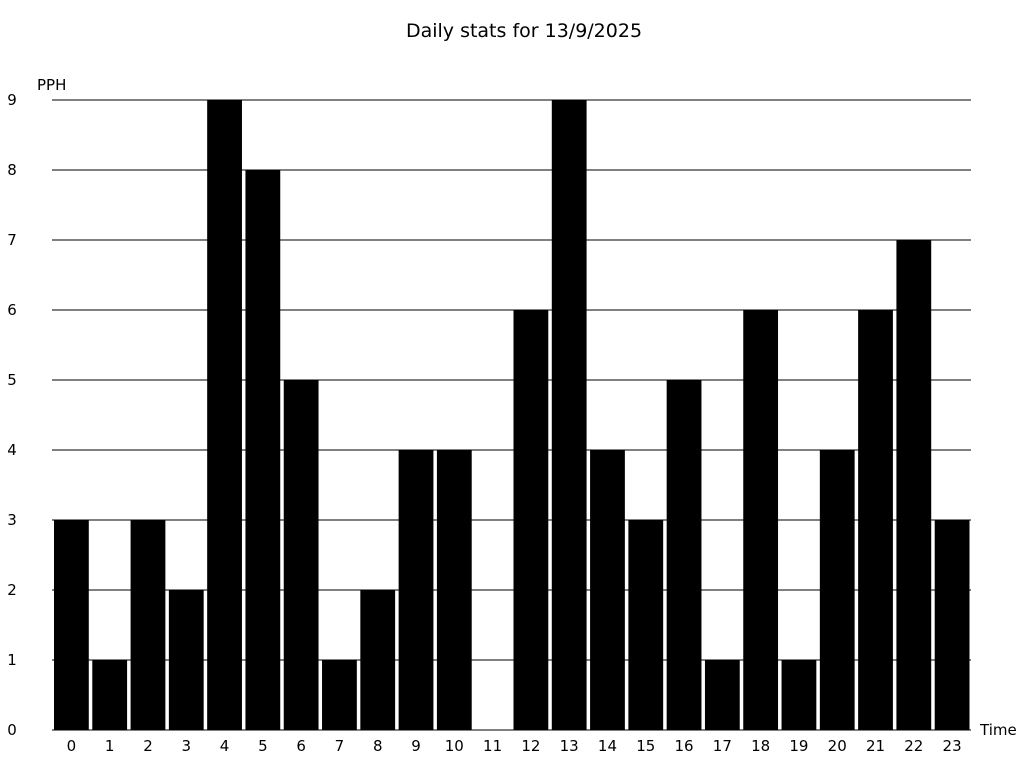 Image resolution: width=1024 pixels, height=768 pixels. What do you see at coordinates (186, 746) in the screenshot?
I see `x-tick-label: 3` at bounding box center [186, 746].